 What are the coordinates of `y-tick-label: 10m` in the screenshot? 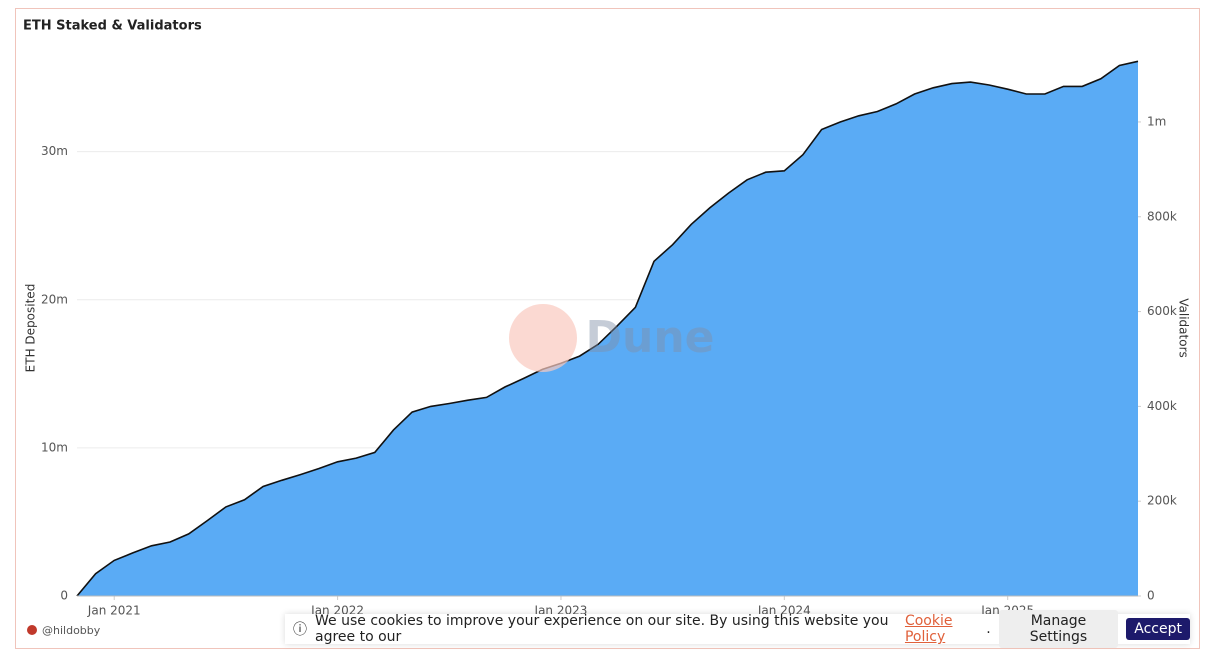 It's located at (54, 447).